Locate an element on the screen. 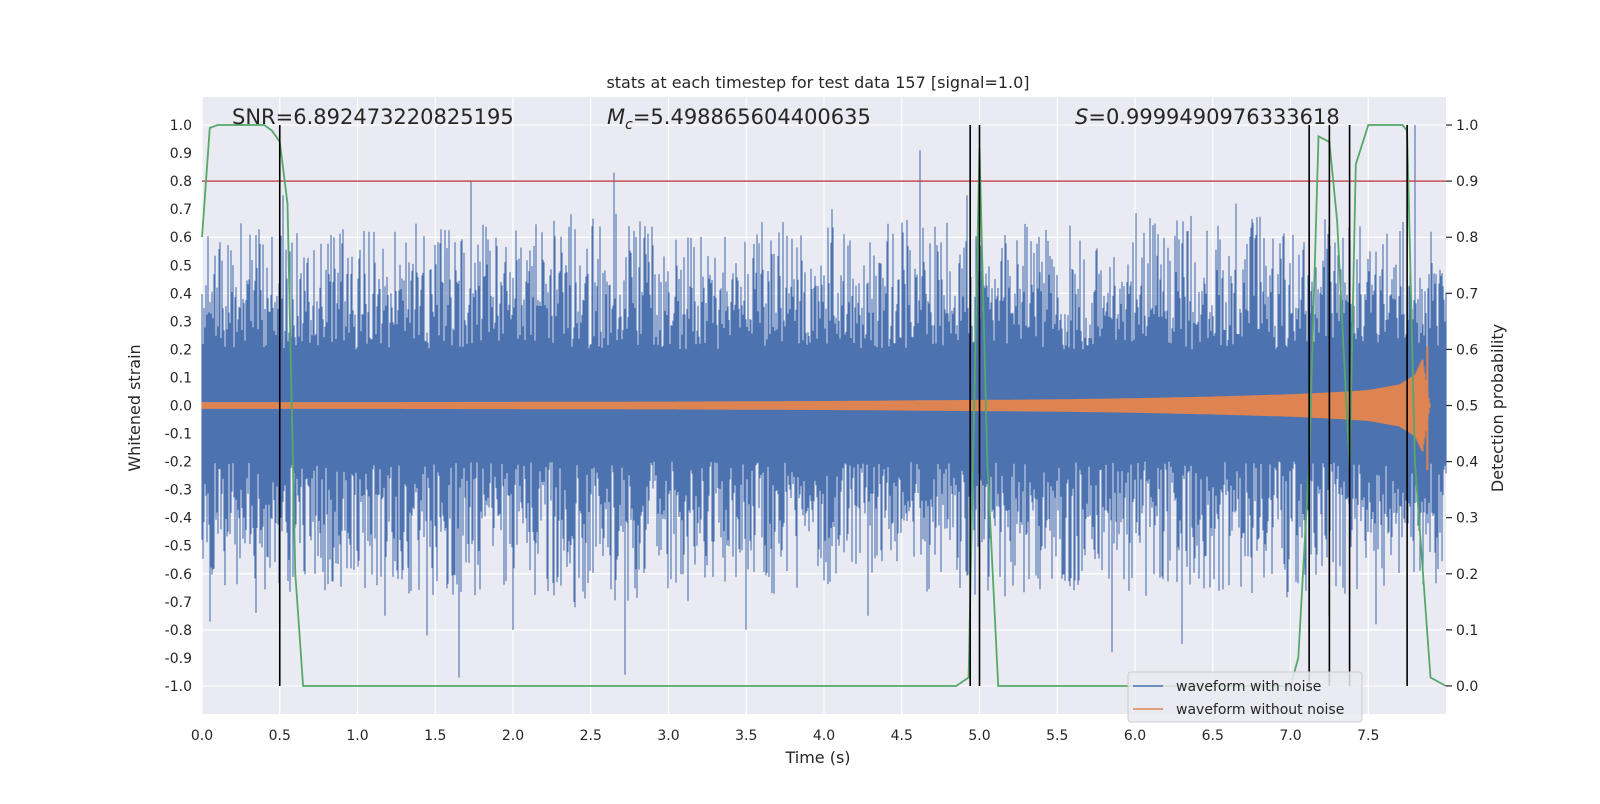 The height and width of the screenshot is (804, 1600). x-axis-label: Time (s) is located at coordinates (817, 757).